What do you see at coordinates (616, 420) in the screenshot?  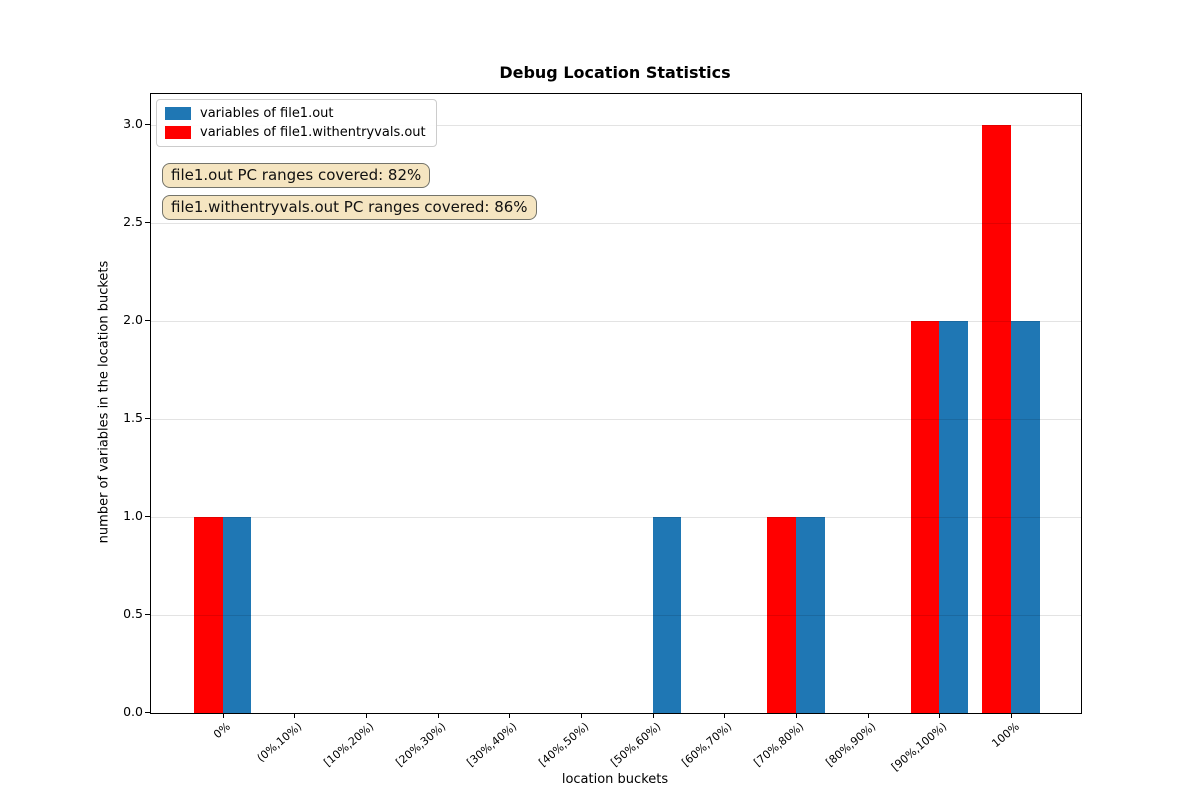 I see `gridline-y-1.5` at bounding box center [616, 420].